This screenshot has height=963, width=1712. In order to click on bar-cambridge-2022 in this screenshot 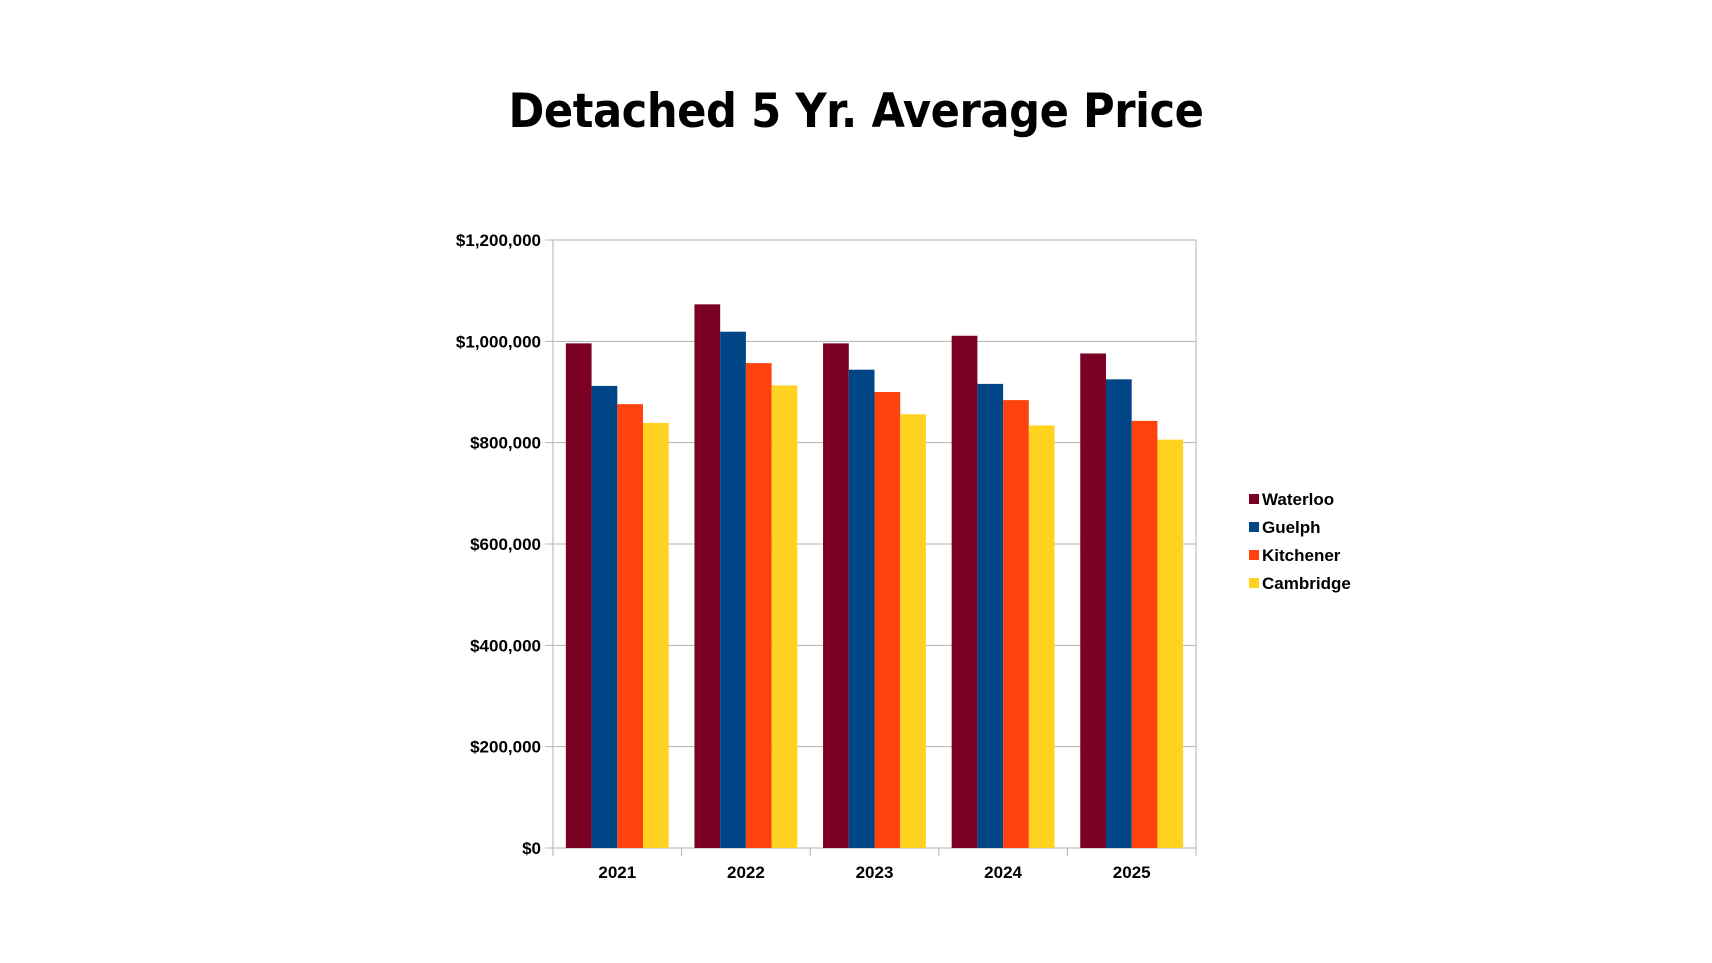, I will do `click(784, 616)`.